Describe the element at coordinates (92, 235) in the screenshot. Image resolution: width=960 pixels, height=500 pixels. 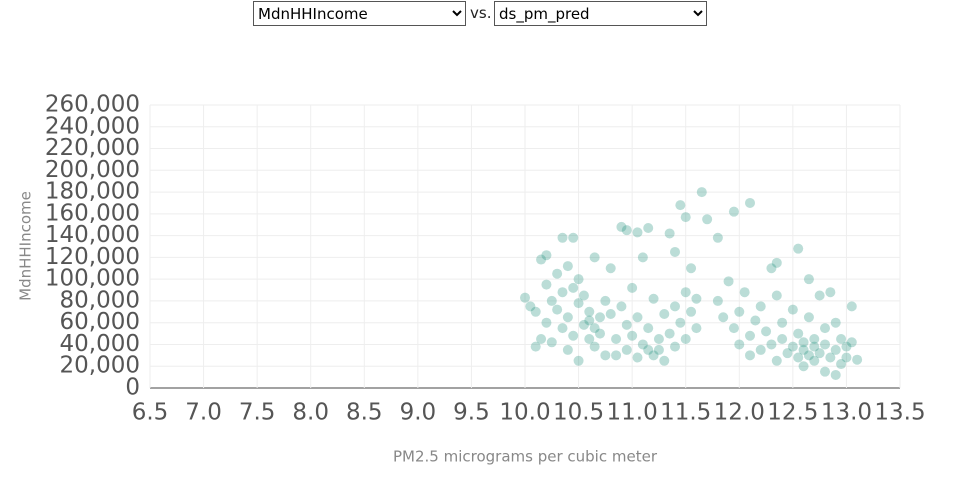
I see `y-tick-label: 140,000` at that location.